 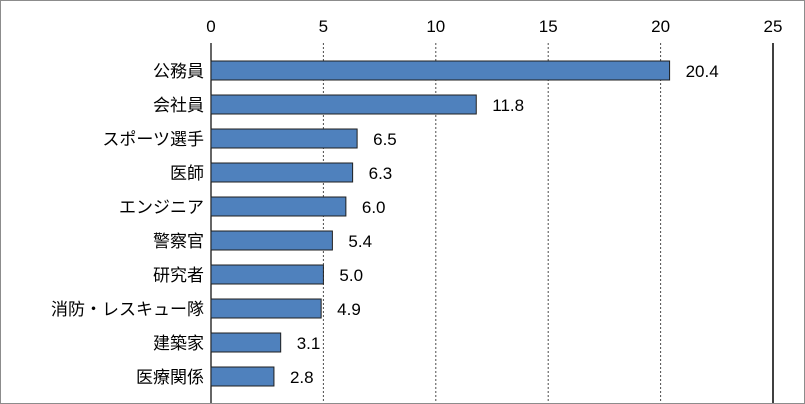 What do you see at coordinates (351, 275) in the screenshot?
I see `data-label-7: 5.0` at bounding box center [351, 275].